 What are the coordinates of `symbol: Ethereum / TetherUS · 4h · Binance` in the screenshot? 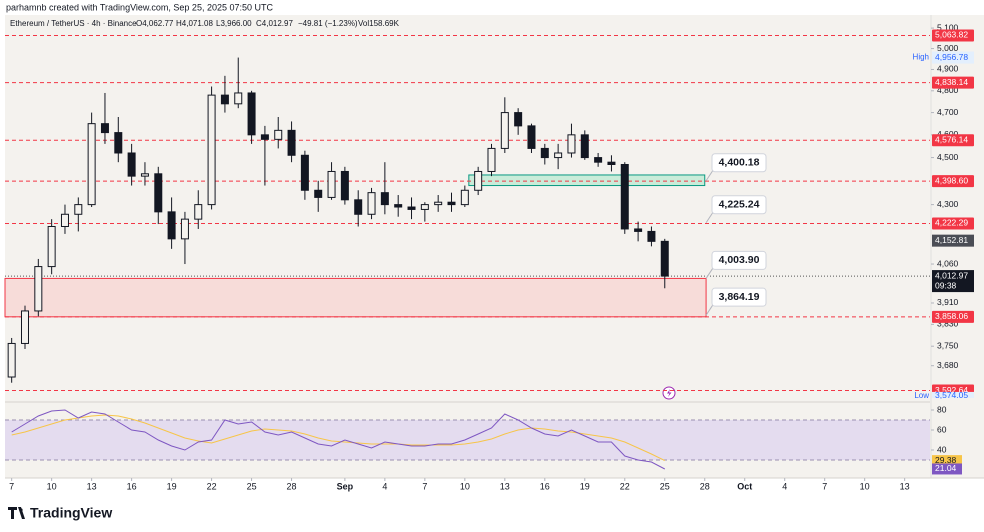 It's located at (73, 23).